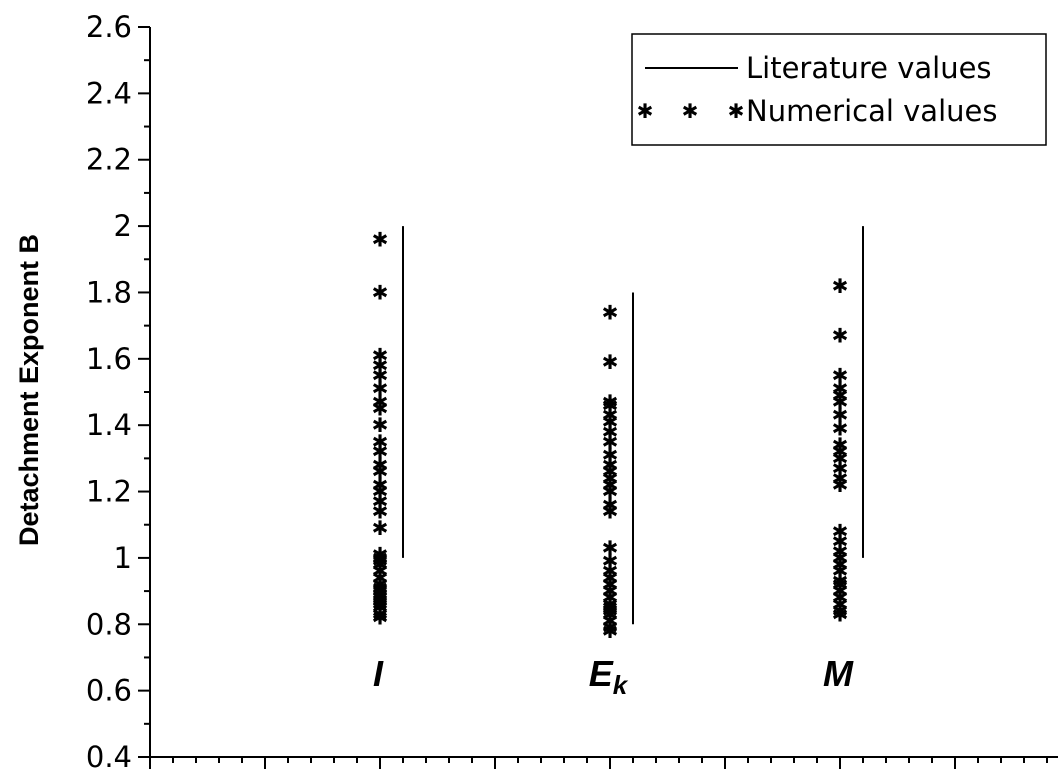 Image resolution: width=1058 pixels, height=769 pixels. What do you see at coordinates (109, 93) in the screenshot?
I see `y-tick-label: 2.4` at bounding box center [109, 93].